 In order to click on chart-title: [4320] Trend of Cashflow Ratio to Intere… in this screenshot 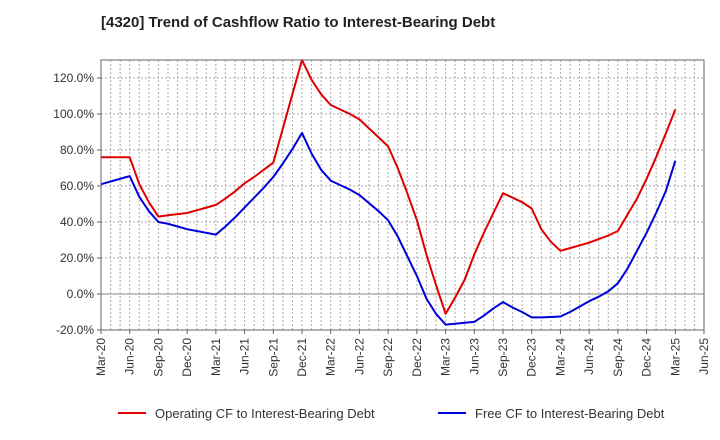, I will do `click(298, 22)`.